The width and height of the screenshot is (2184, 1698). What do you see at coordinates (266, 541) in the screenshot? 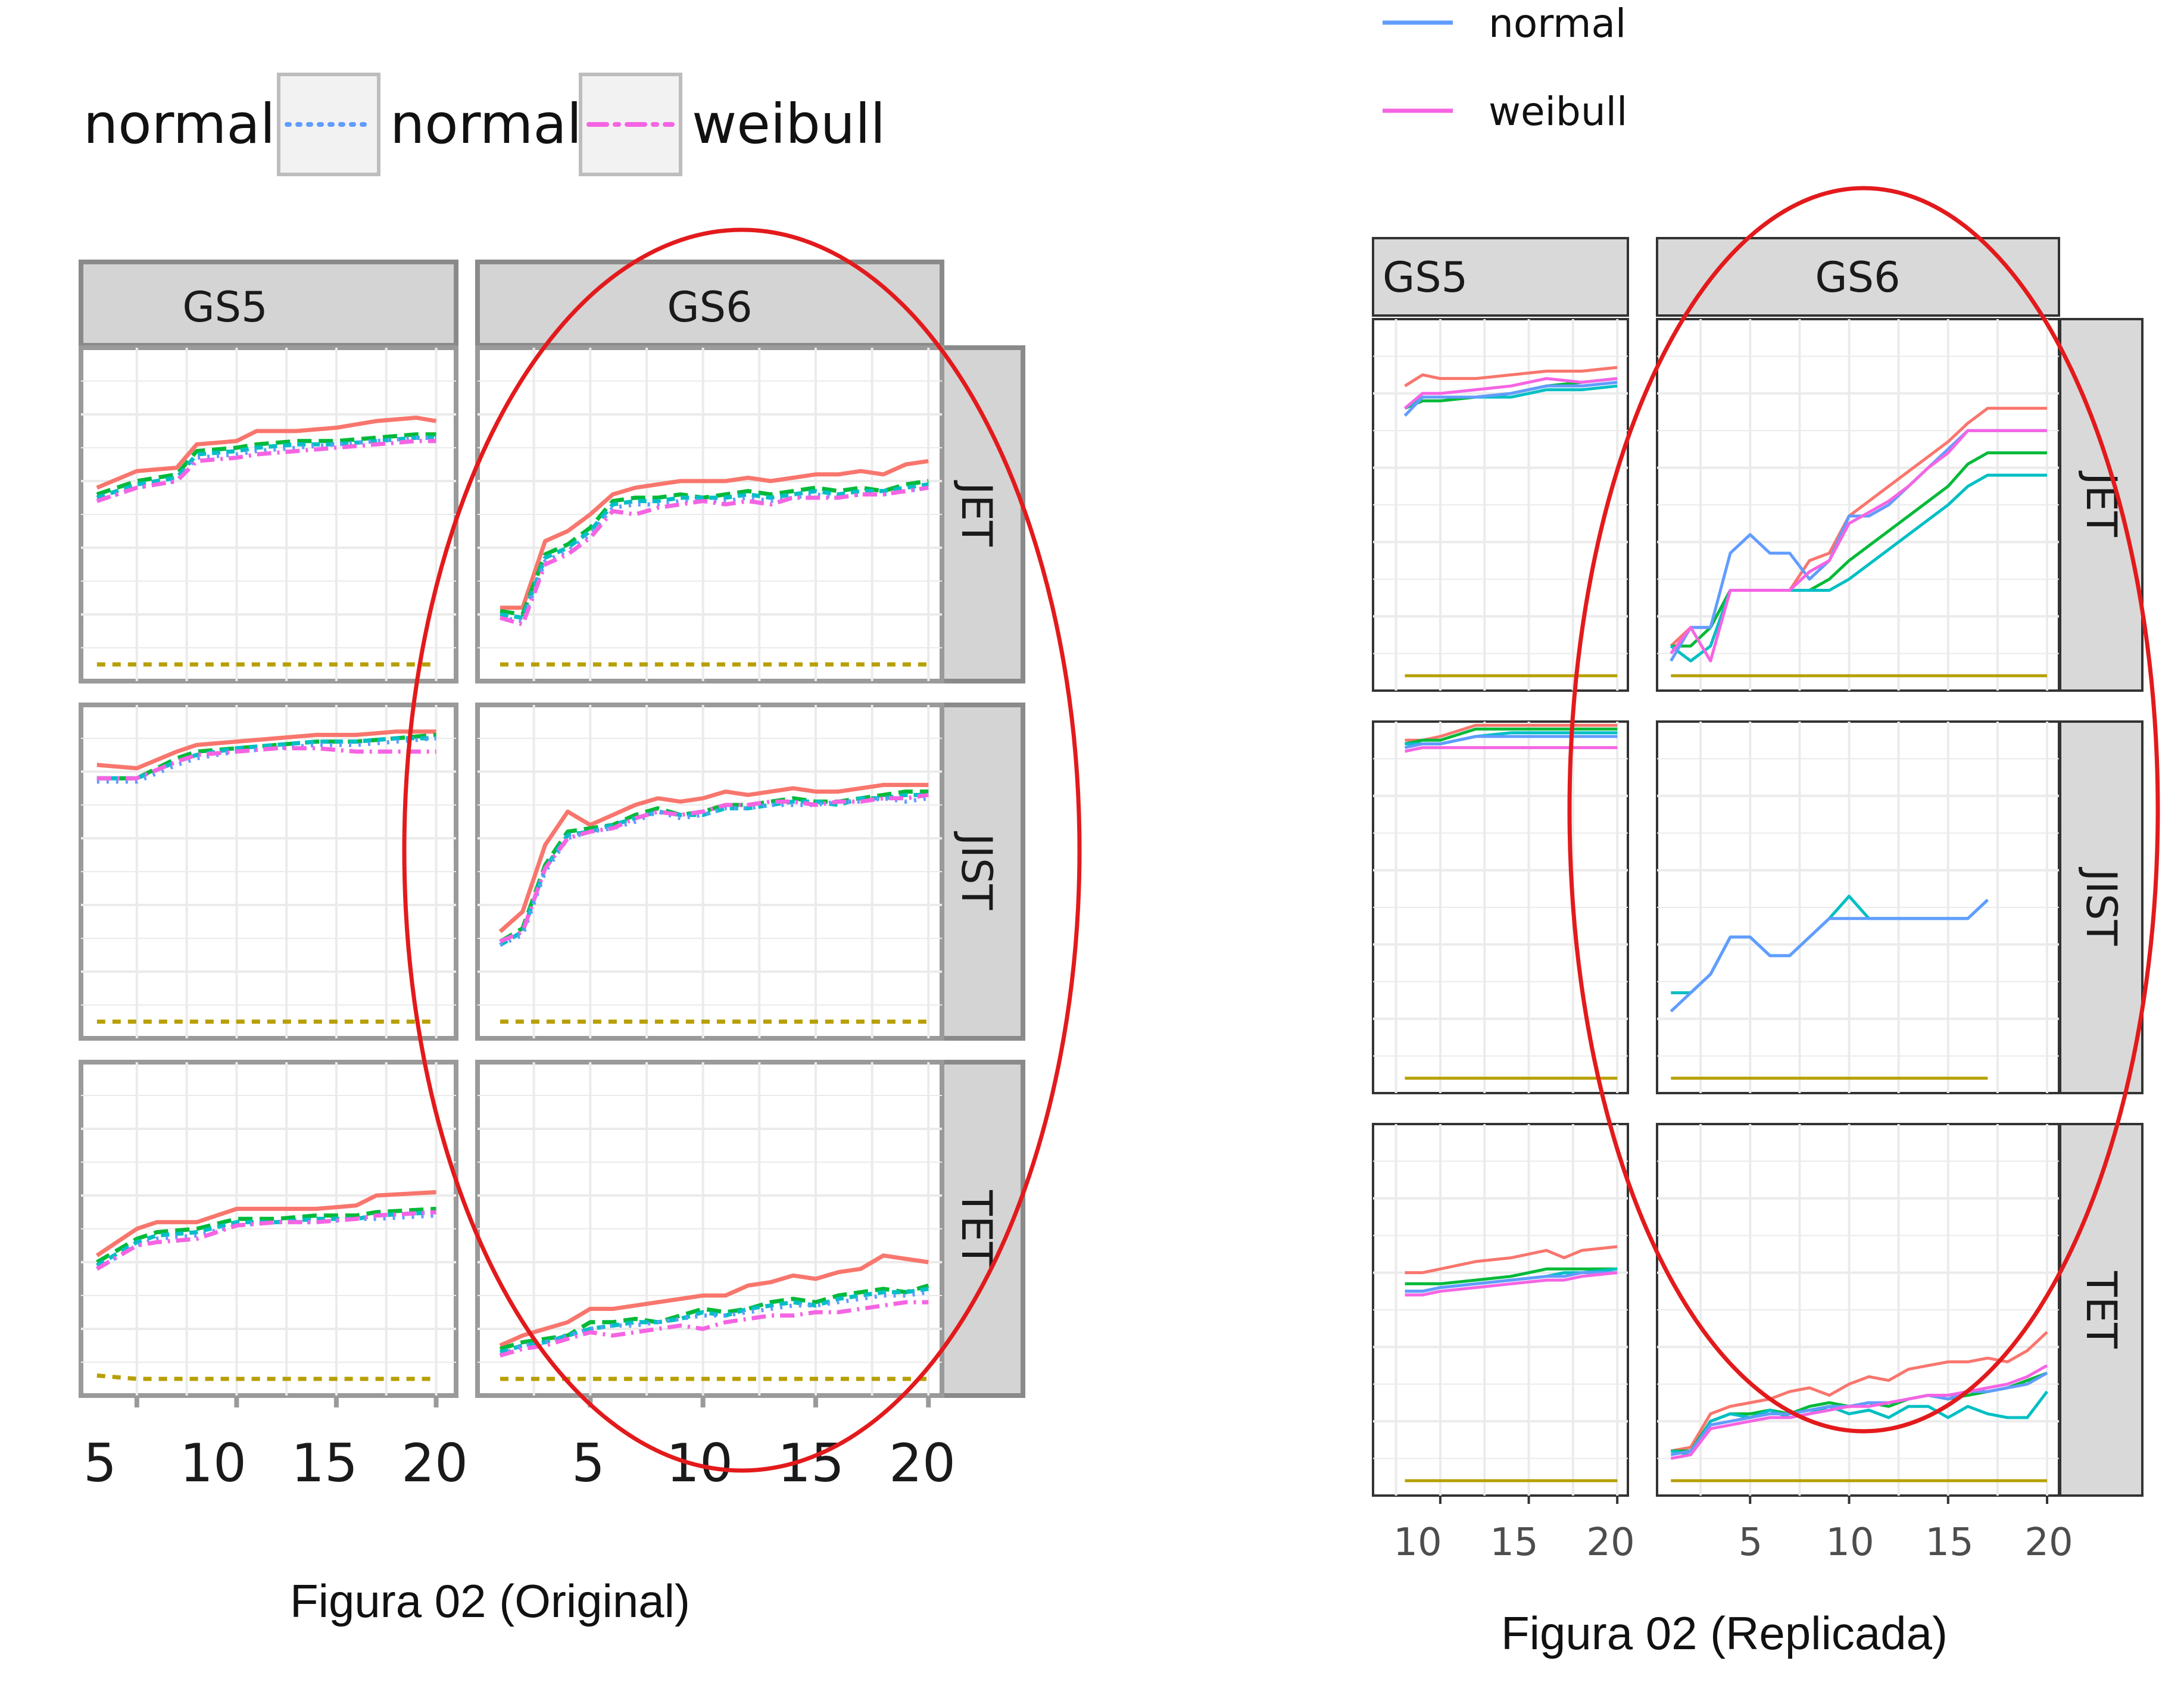
I see `original-lines-gs5-jet` at bounding box center [266, 541].